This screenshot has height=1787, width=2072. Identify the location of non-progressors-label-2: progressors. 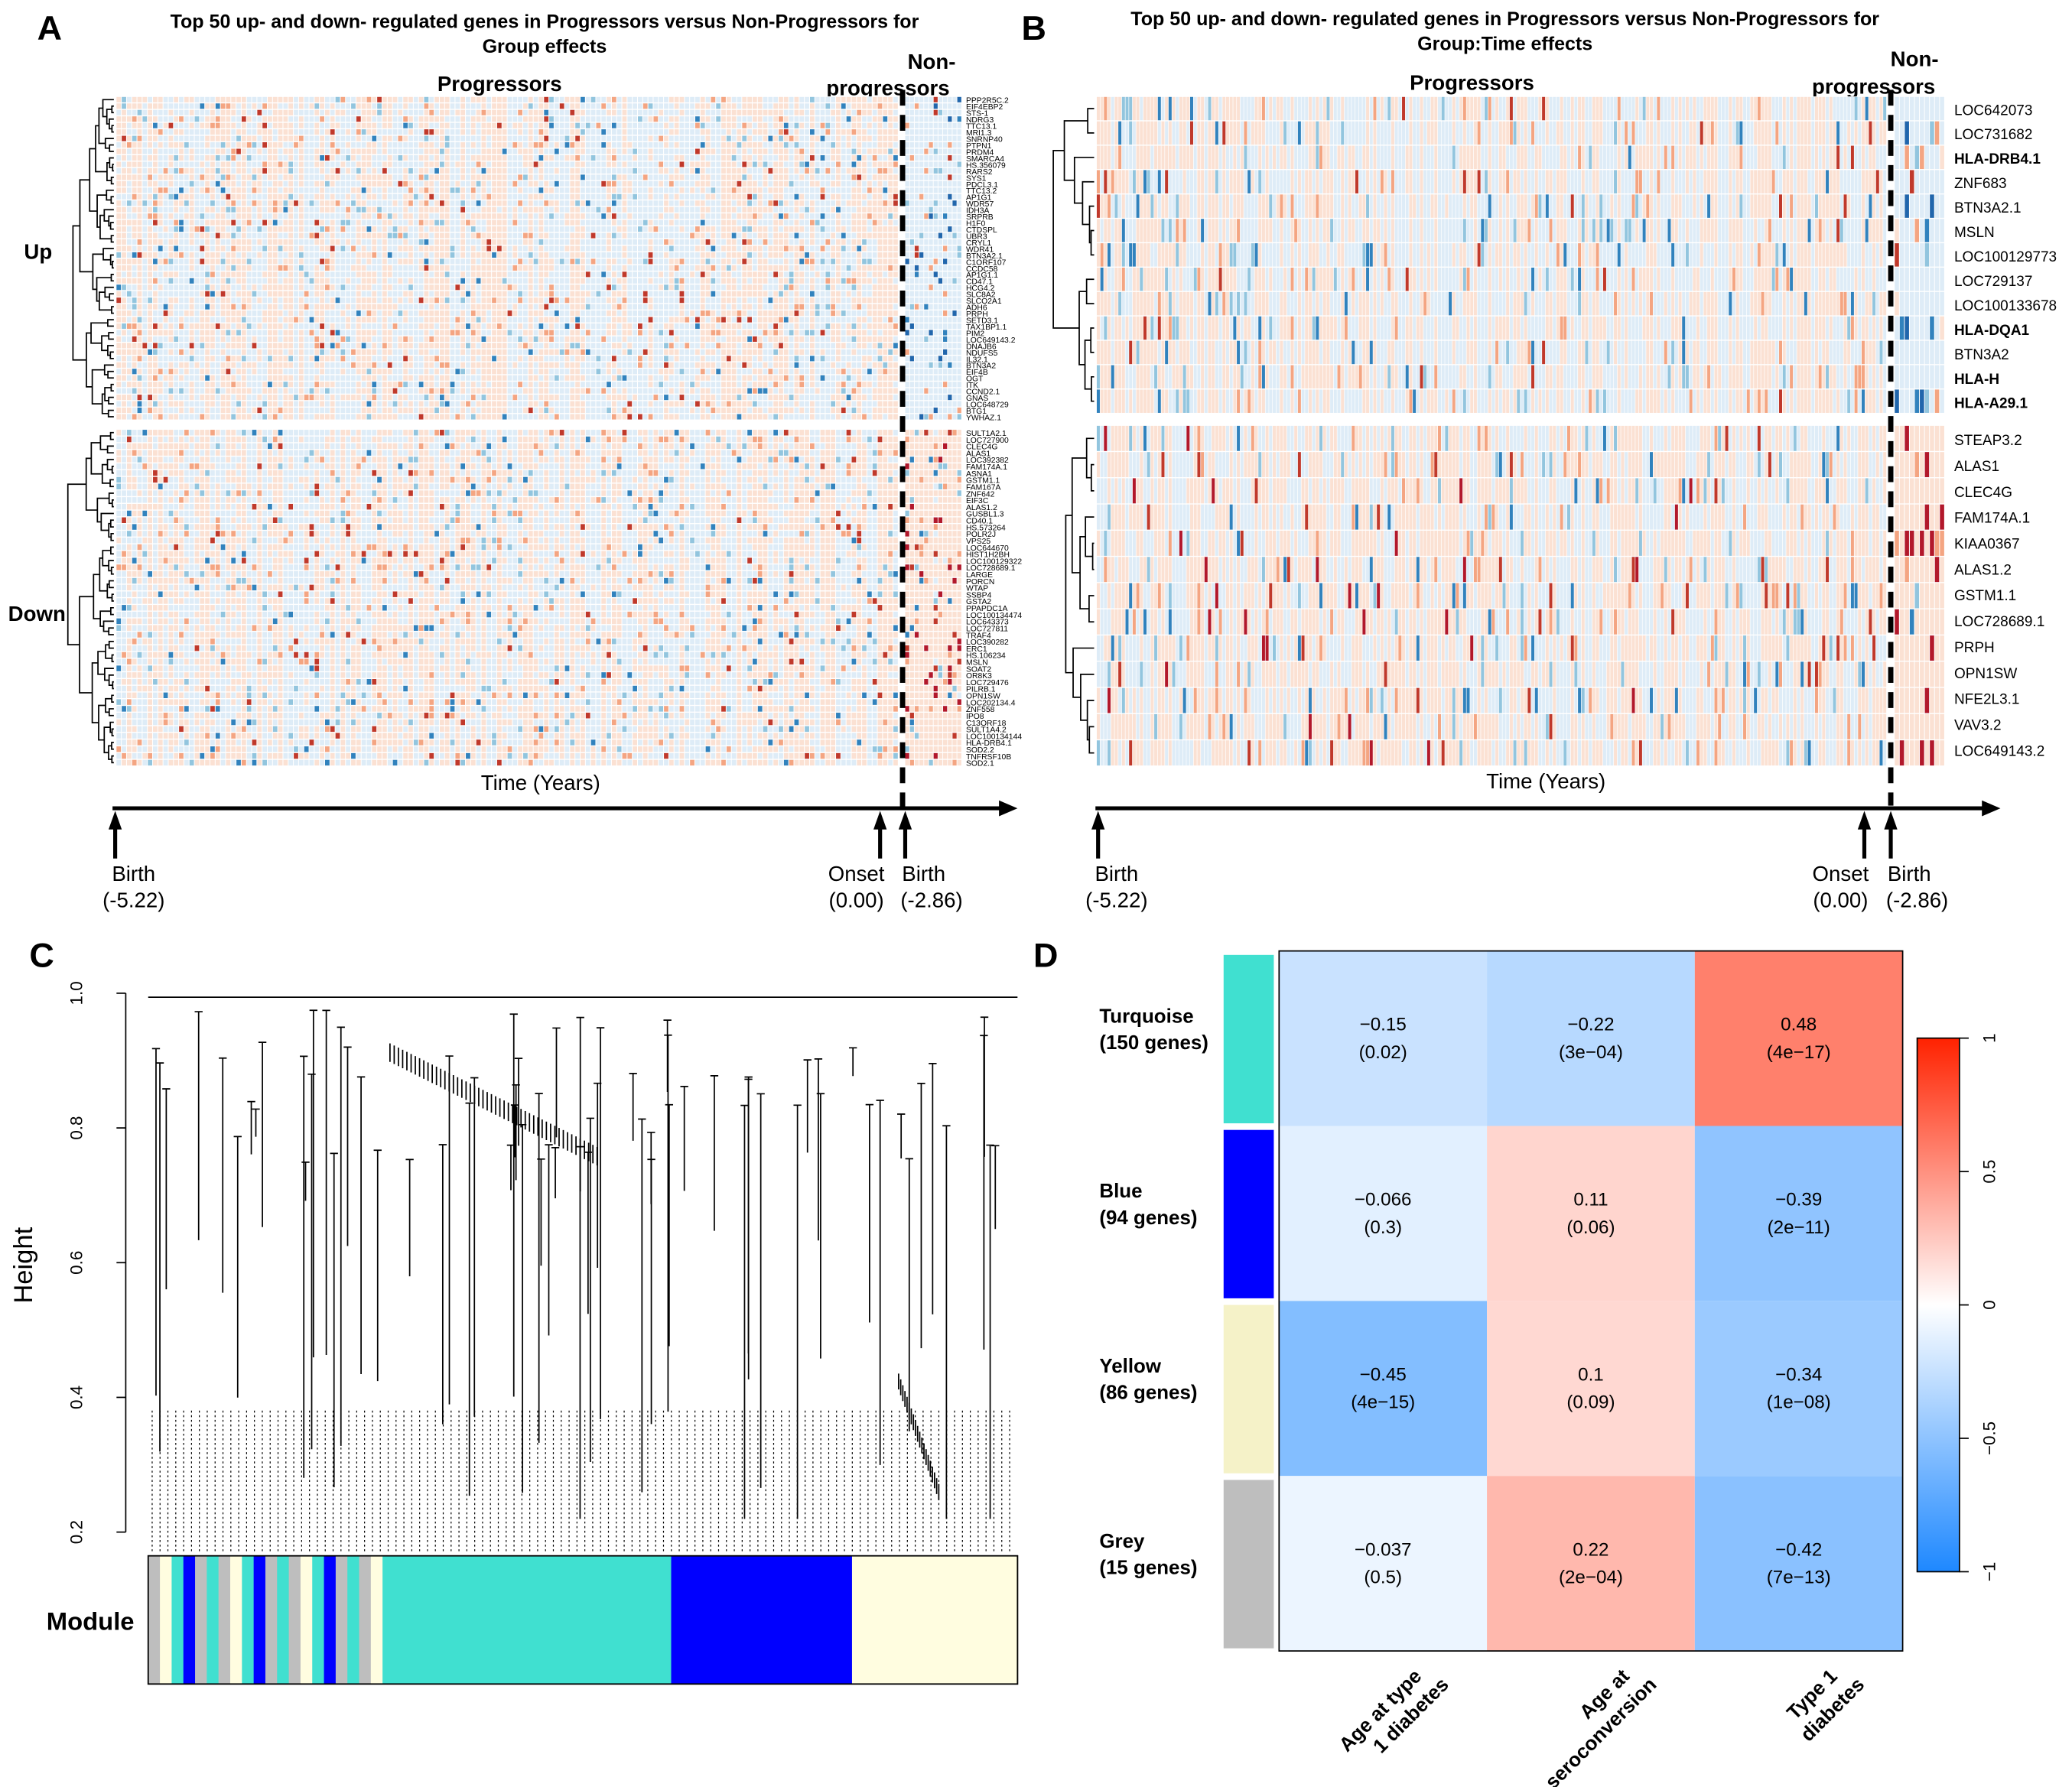
(887, 87).